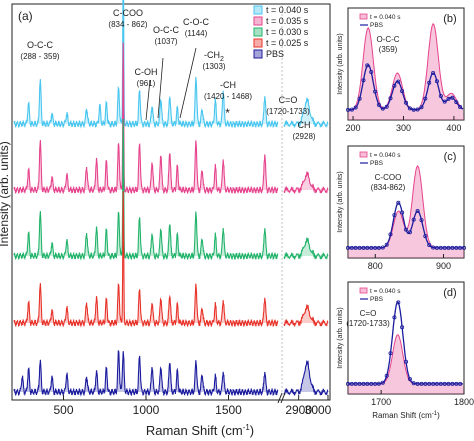 The width and height of the screenshot is (474, 441). I want to click on inset-annotation: (834-862), so click(388, 187).